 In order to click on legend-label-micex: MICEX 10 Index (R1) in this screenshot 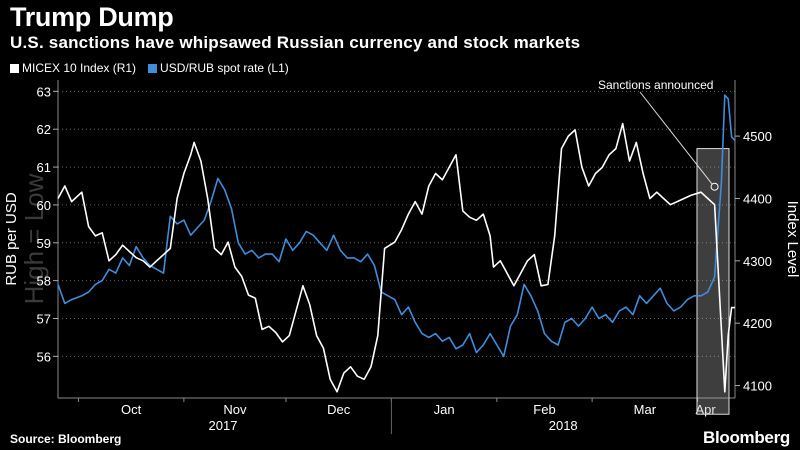, I will do `click(79, 68)`.